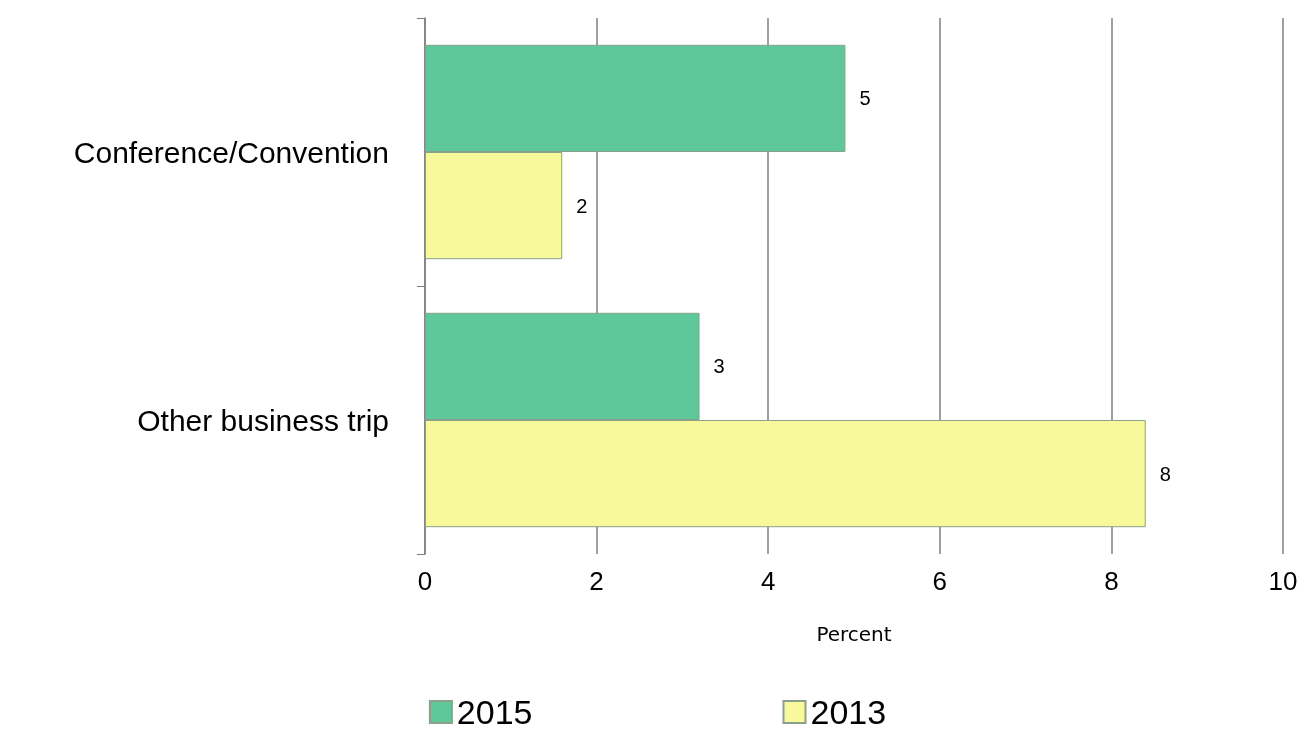  I want to click on y-tick-label: Other business trip, so click(263, 420).